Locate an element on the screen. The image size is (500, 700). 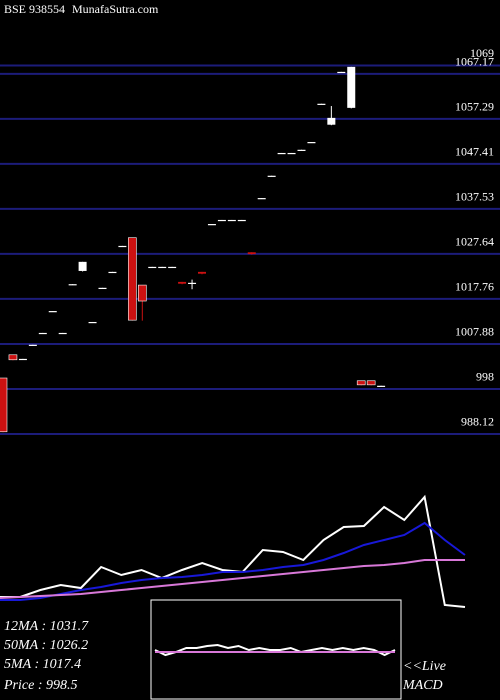
live-label: <<Live is located at coordinates (424, 666).